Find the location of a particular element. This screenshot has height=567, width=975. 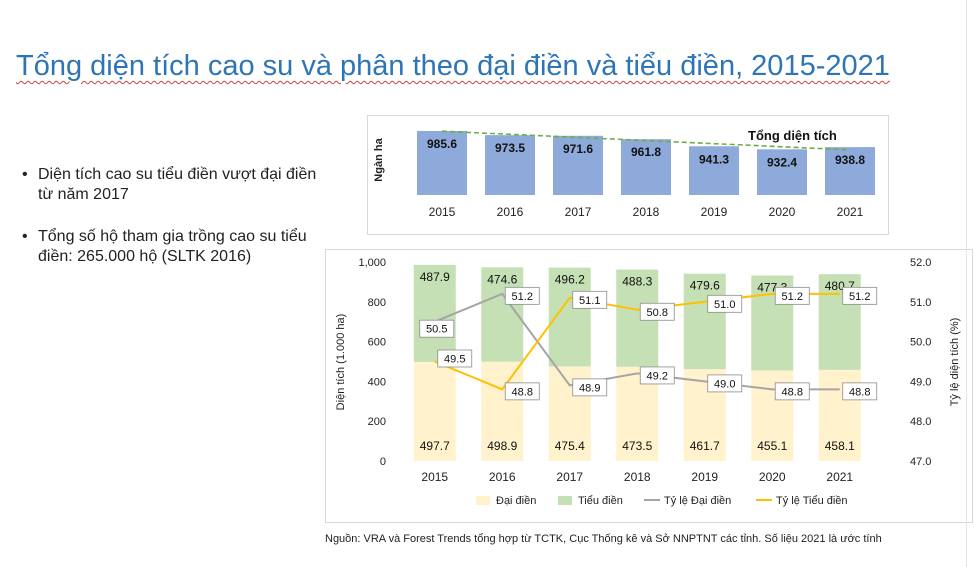

ratio-tieu-dien-value-label: 51.1 is located at coordinates (589, 301).